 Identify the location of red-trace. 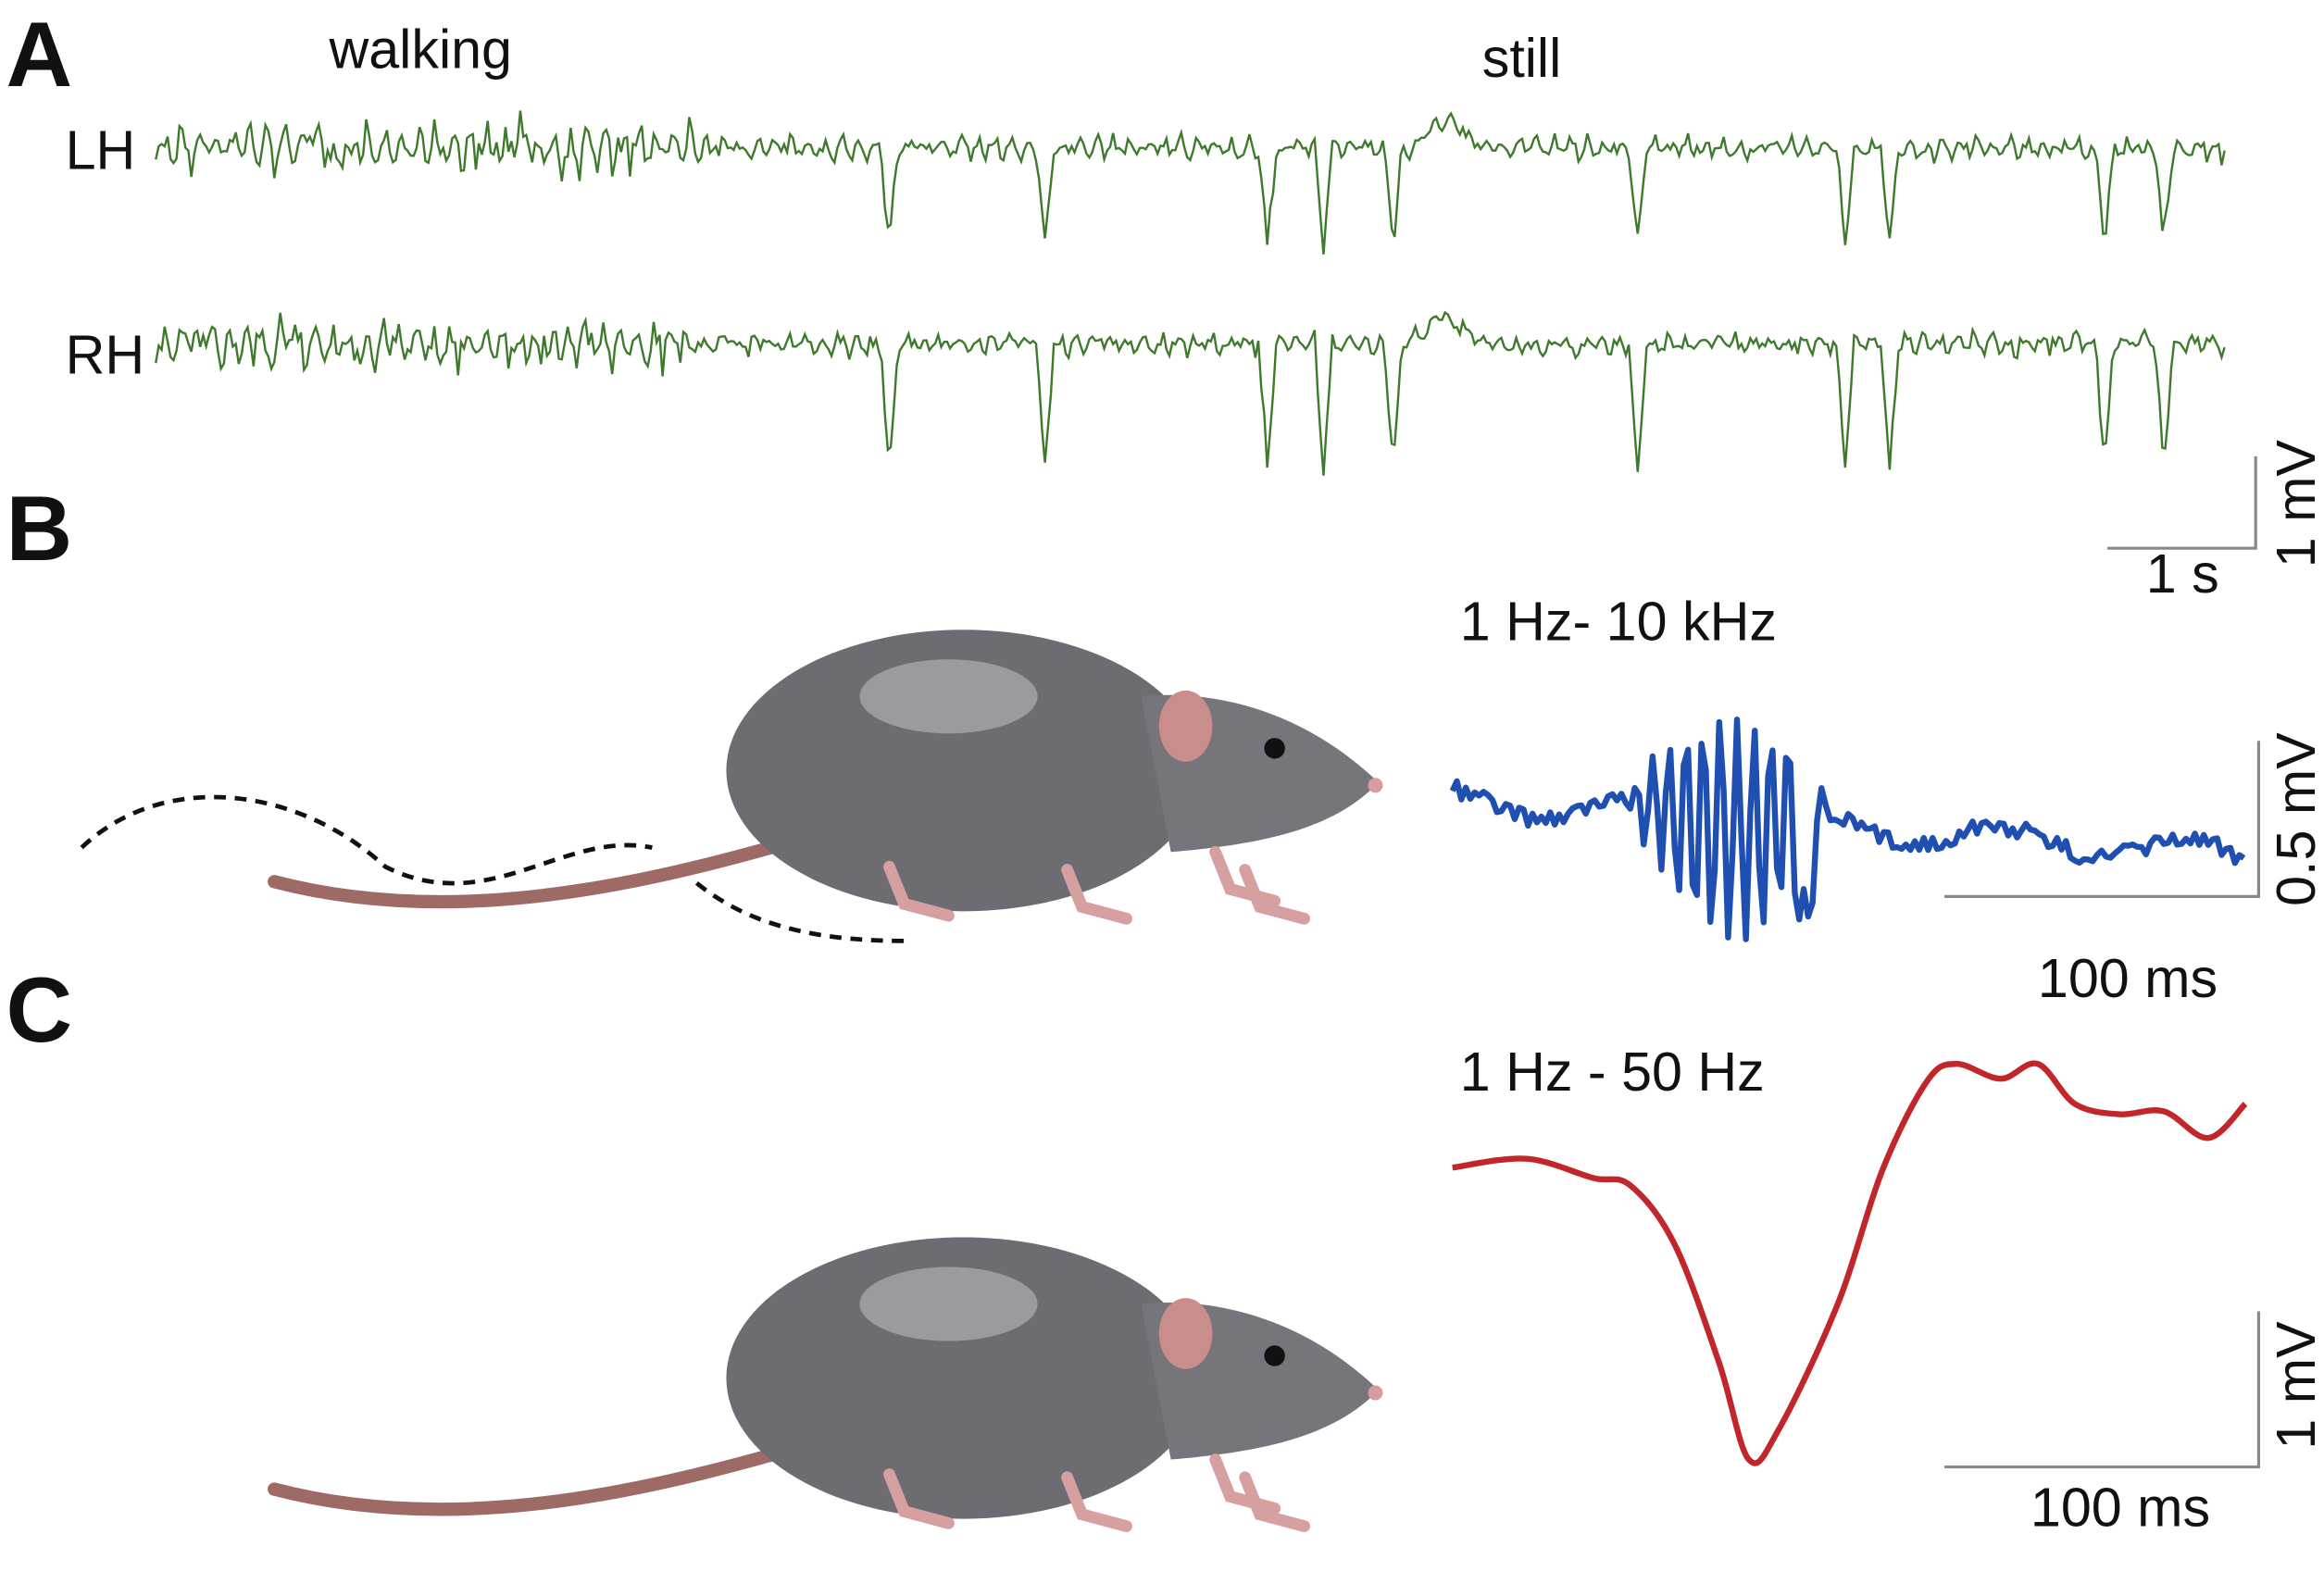
(1850, 1263).